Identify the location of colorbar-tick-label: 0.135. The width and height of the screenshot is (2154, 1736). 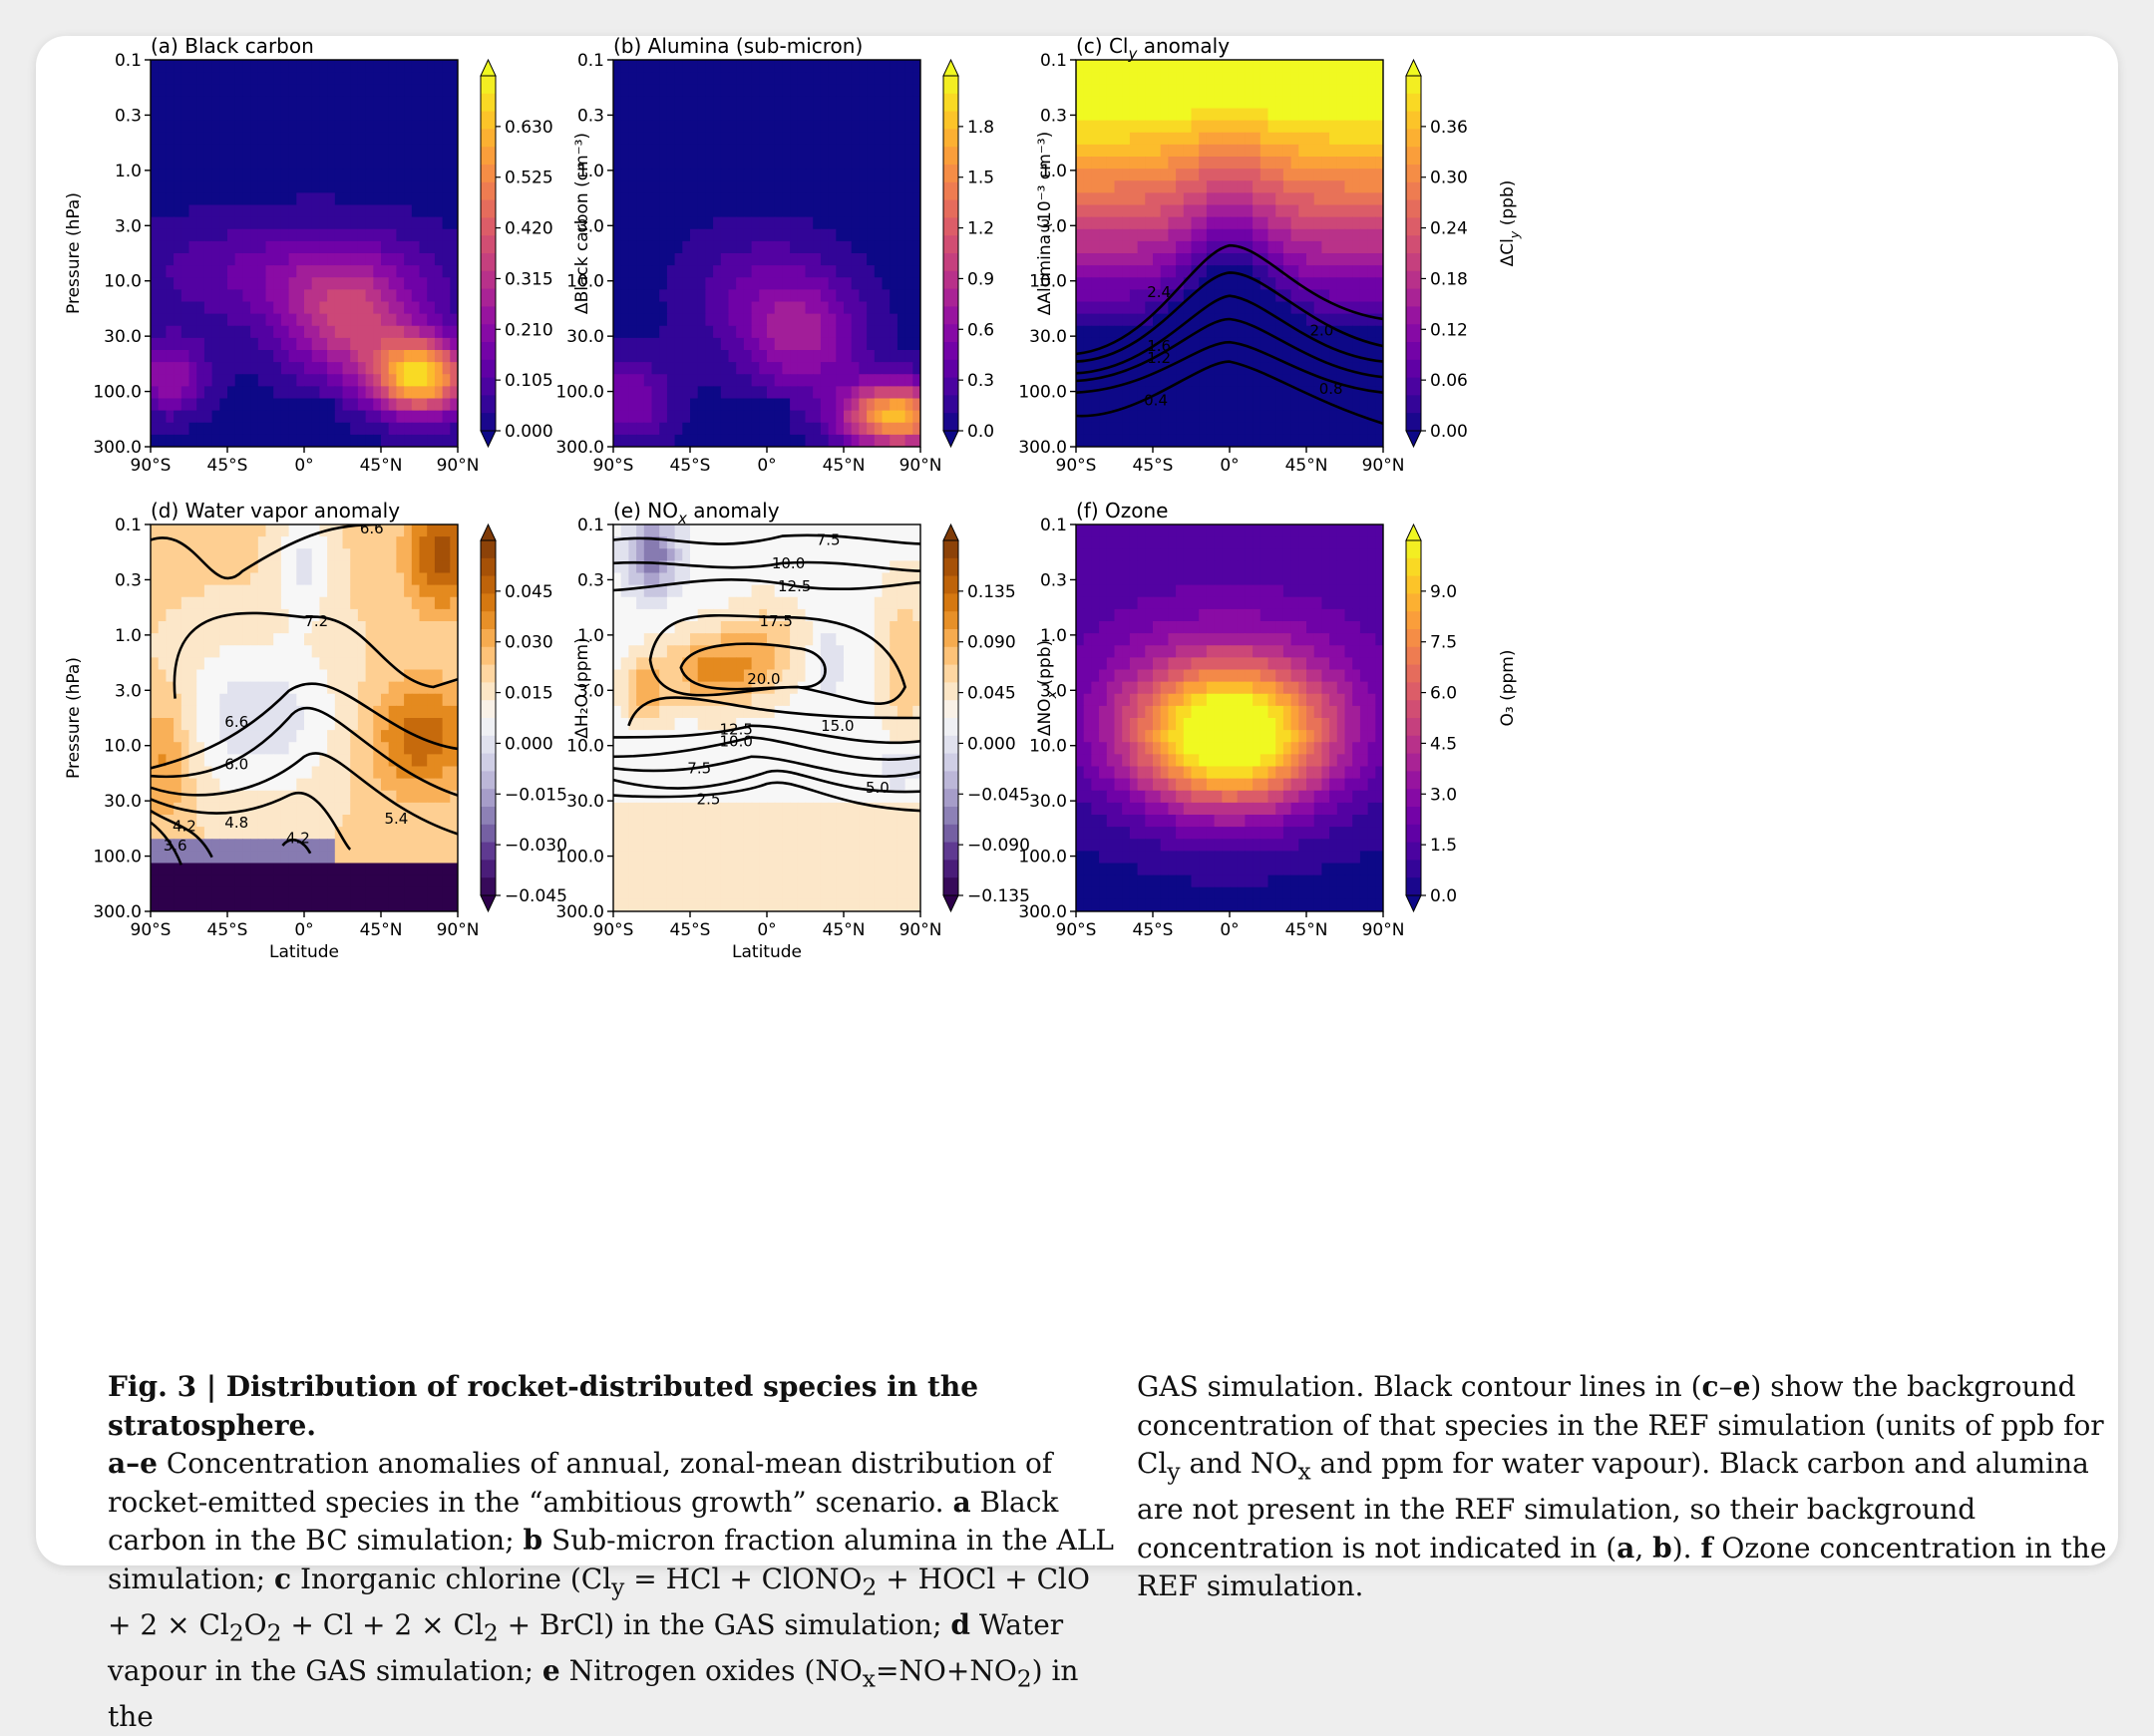
(991, 592).